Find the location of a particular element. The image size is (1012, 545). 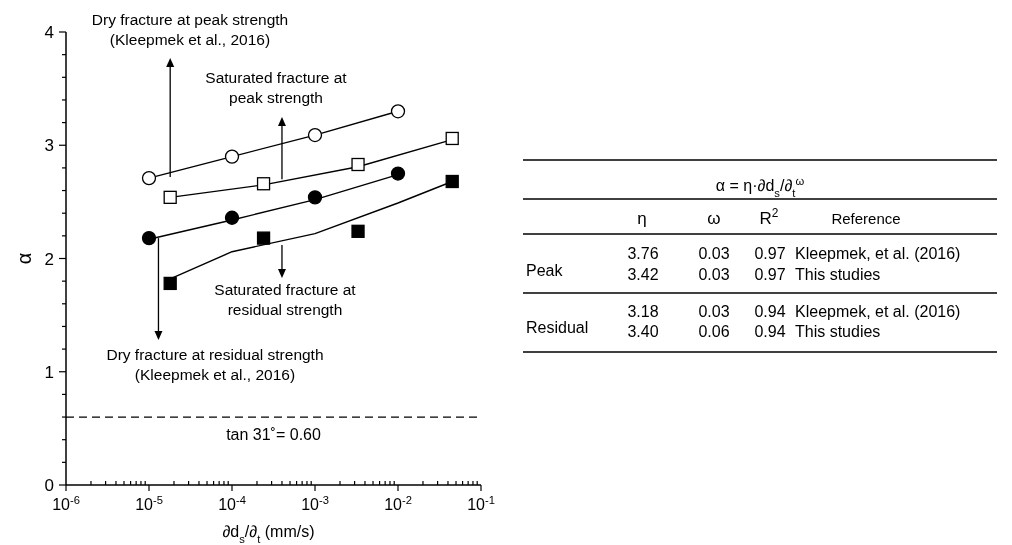

x-axis-title: ∂d$_{s}$/∂$_{t}$ (mm/s) is located at coordinates (268, 534).